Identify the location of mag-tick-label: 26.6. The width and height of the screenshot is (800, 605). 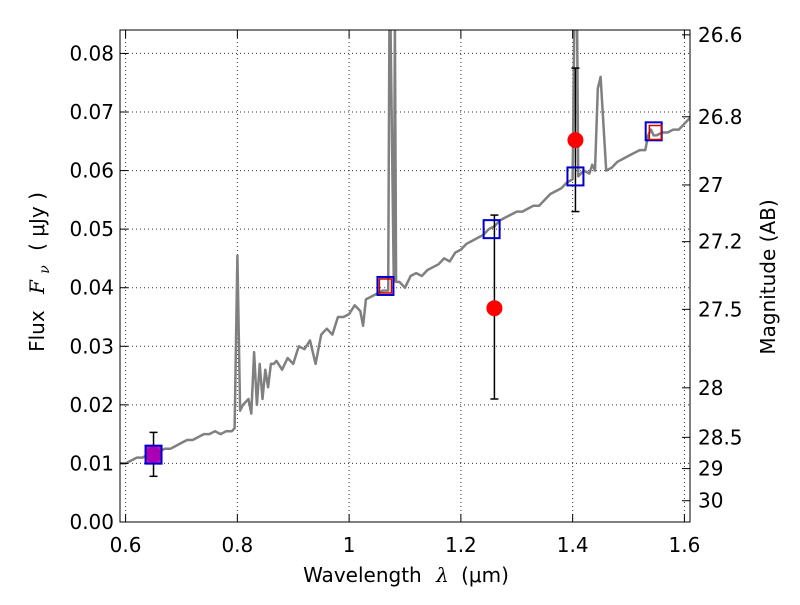
(720, 35).